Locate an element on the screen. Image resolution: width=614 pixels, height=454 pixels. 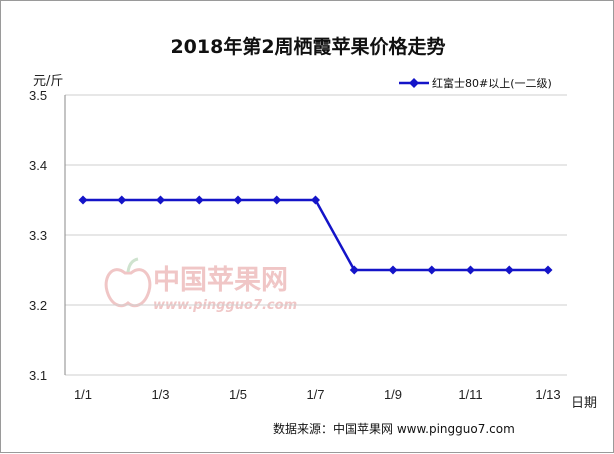
chart-title: 2018年第2周栖霞苹果价格走势 is located at coordinates (307, 46).